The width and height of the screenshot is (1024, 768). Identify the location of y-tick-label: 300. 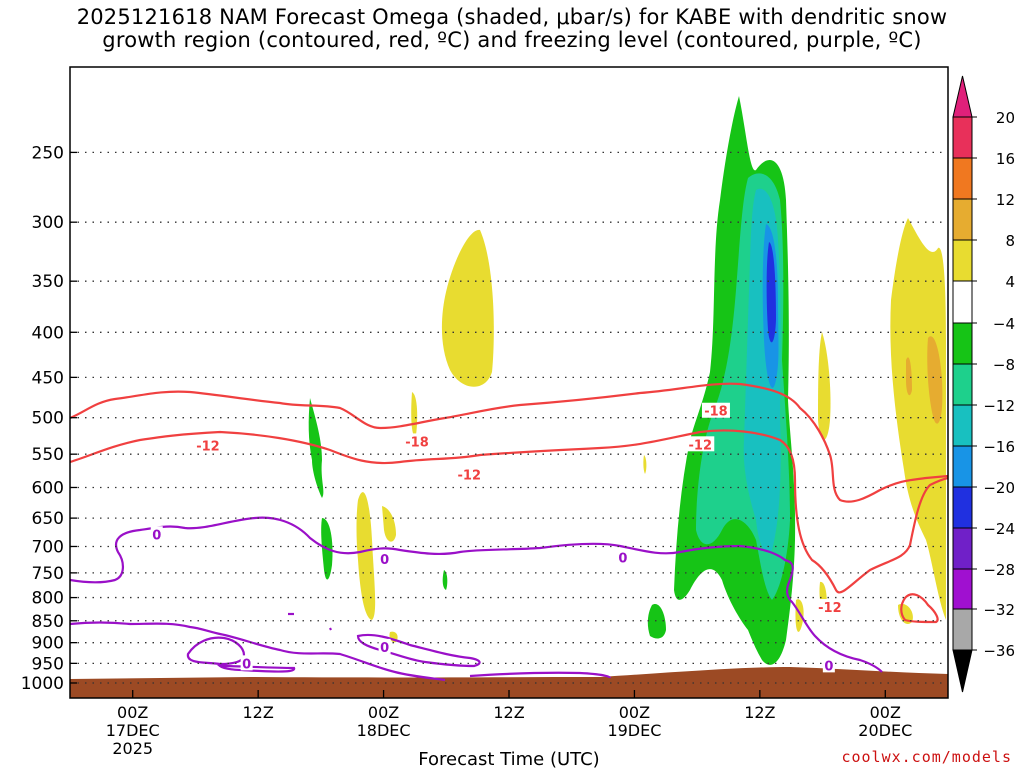
(48, 223).